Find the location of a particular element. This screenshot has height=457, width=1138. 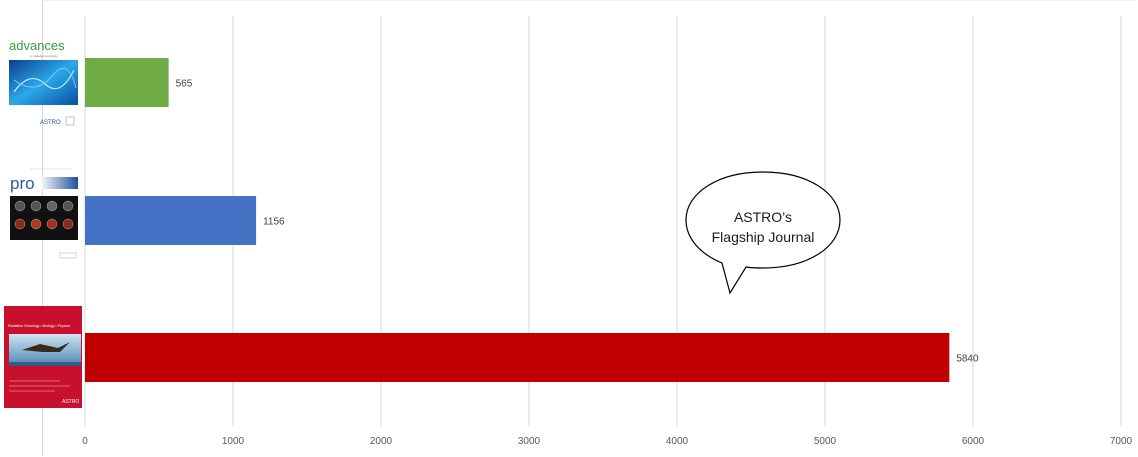

x-tick-label: 6000 is located at coordinates (973, 441).